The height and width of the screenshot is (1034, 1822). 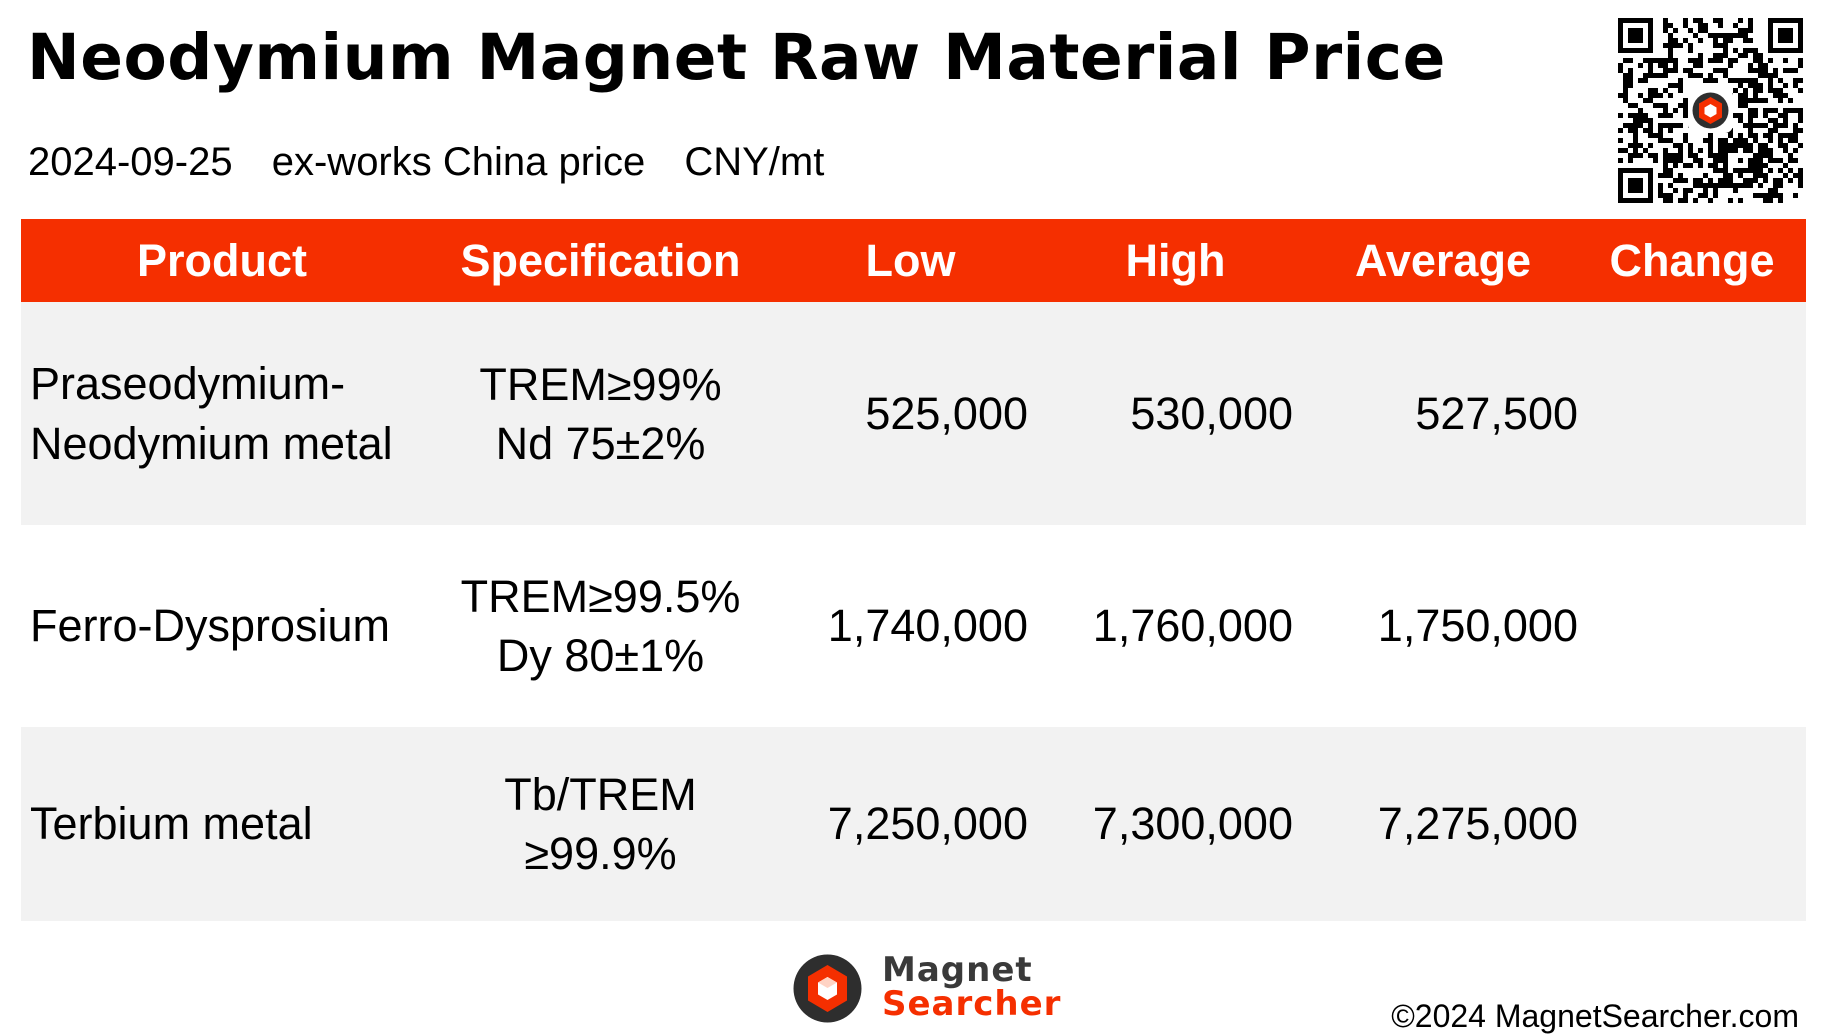 I want to click on product-name: Ferro-Dysprosium, so click(x=210, y=625).